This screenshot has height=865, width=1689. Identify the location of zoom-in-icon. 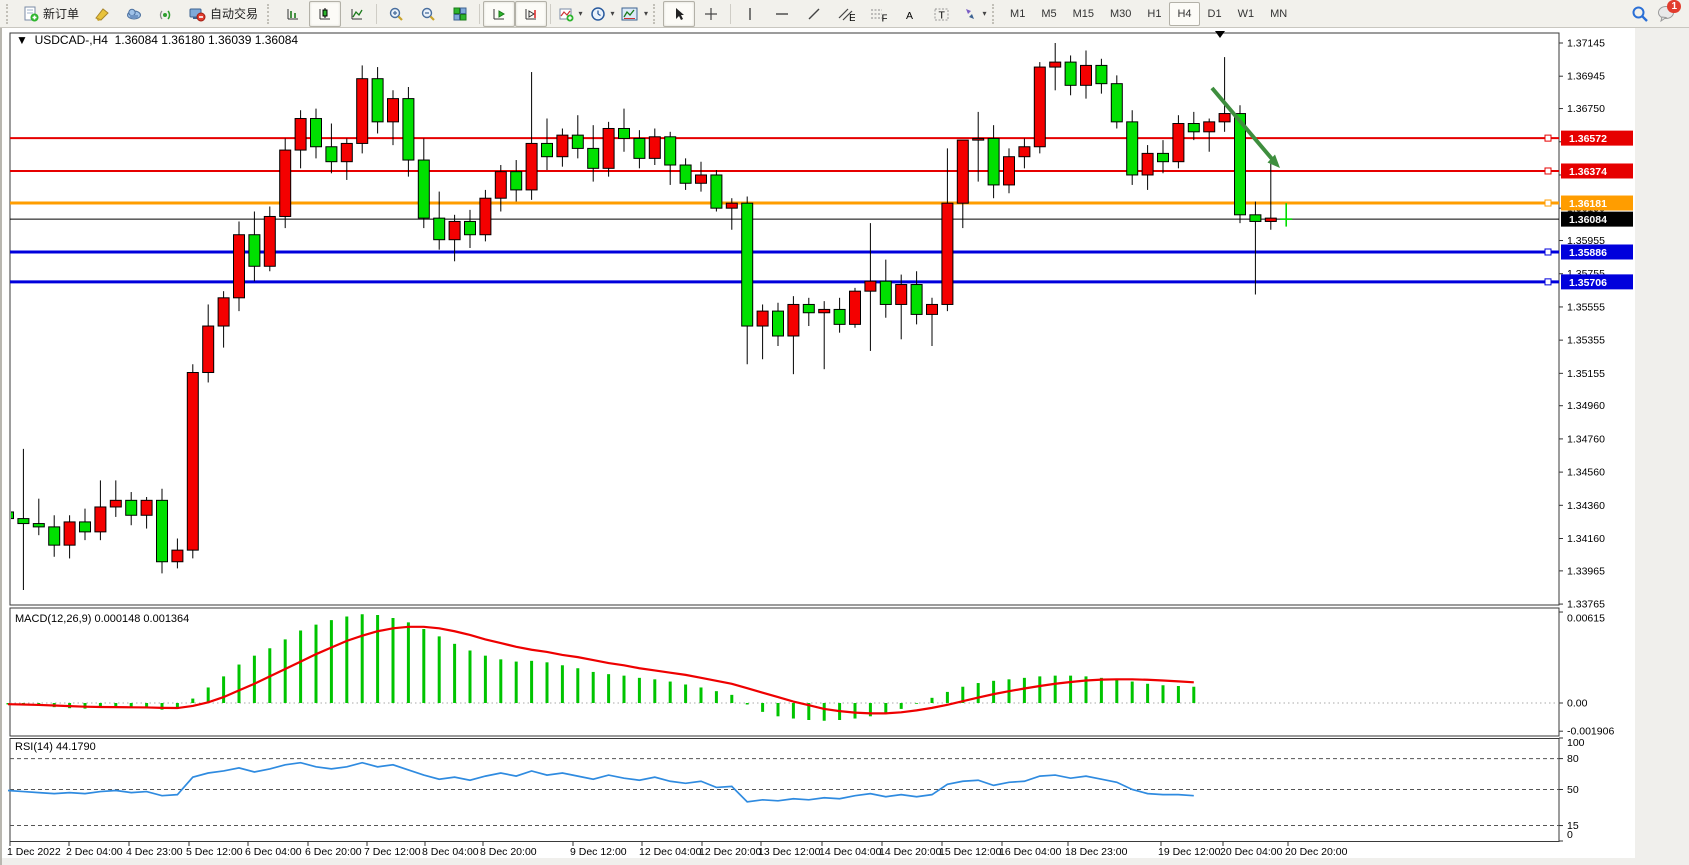
(396, 14).